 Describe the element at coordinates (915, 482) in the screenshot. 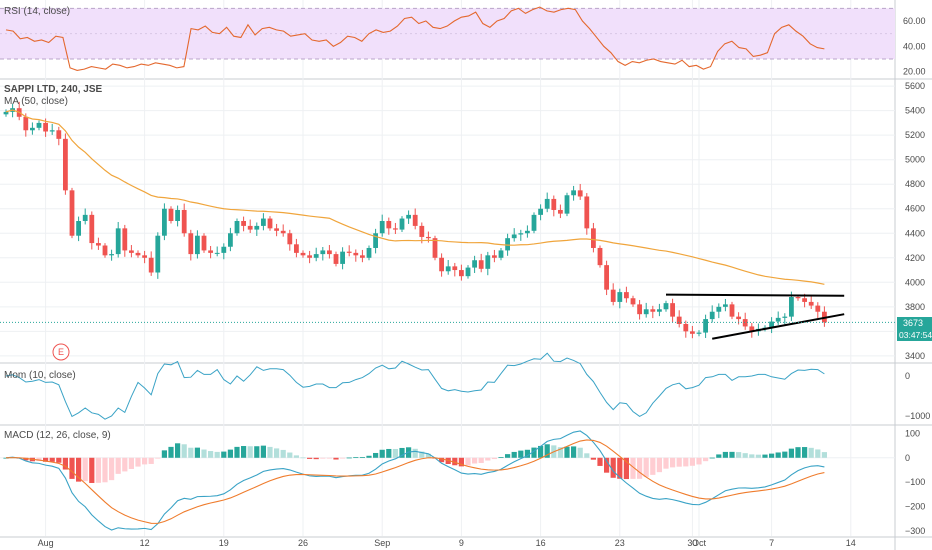

I see `macd-tick-label: −100` at that location.